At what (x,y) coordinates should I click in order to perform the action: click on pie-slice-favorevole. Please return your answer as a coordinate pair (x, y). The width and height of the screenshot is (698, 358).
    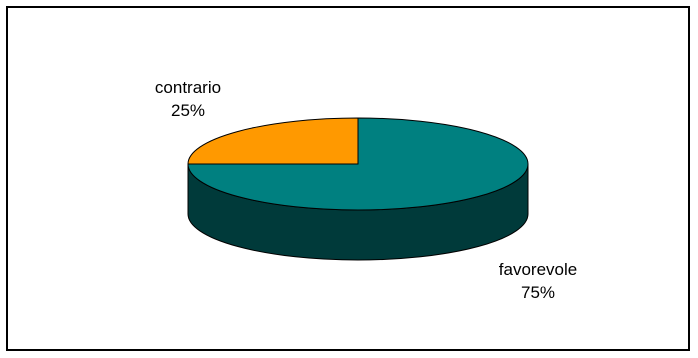
    Looking at the image, I should click on (358, 164).